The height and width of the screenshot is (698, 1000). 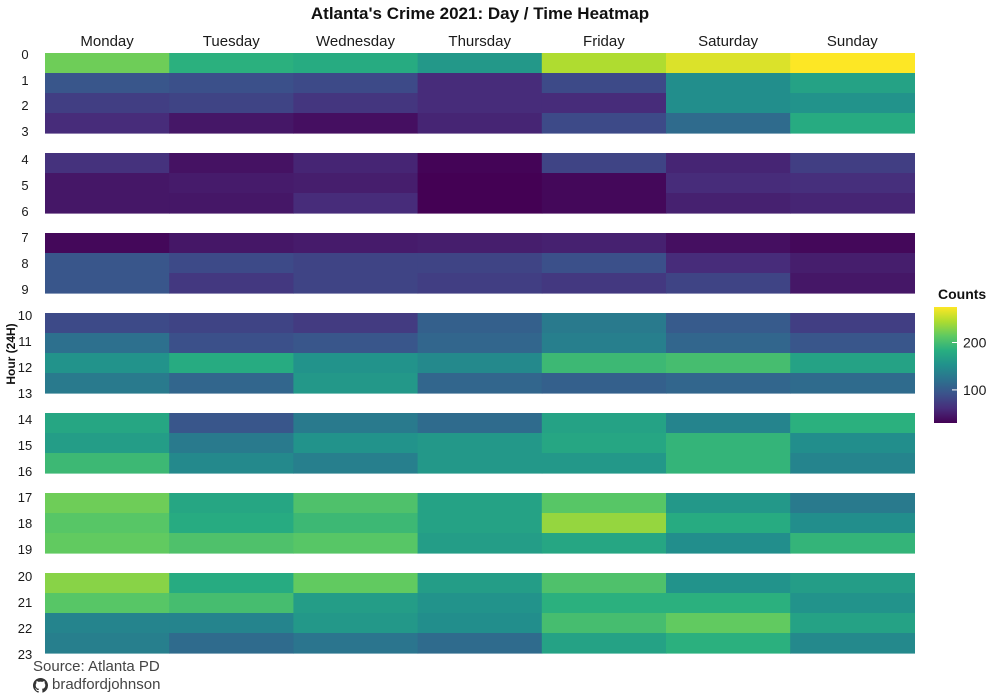 I want to click on hour-label-0: 0, so click(x=24, y=54).